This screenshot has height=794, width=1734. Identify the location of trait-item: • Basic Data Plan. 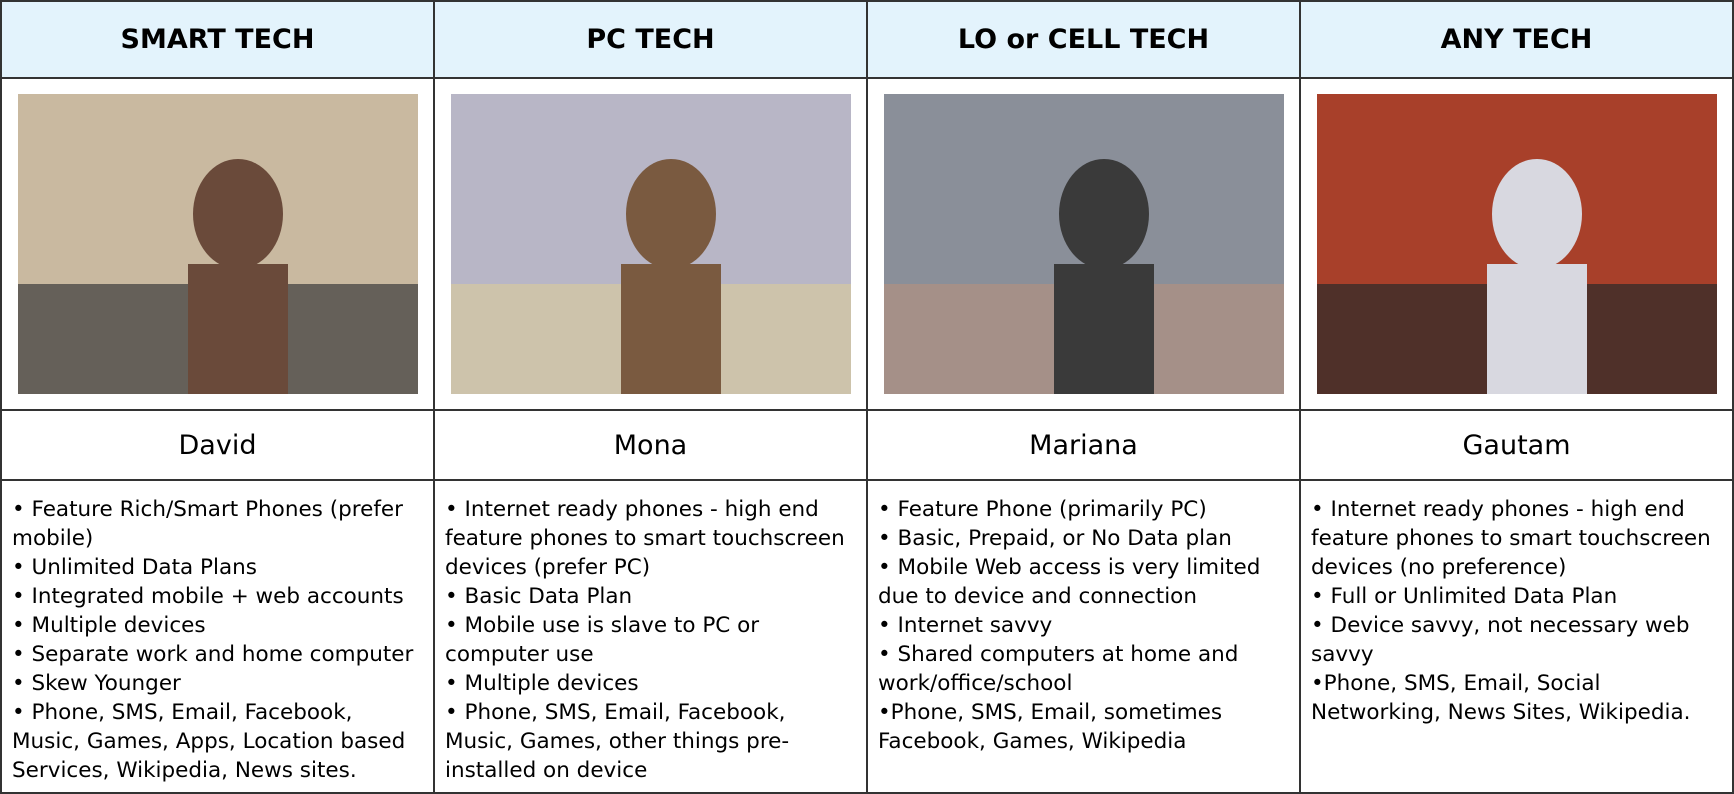
(539, 596).